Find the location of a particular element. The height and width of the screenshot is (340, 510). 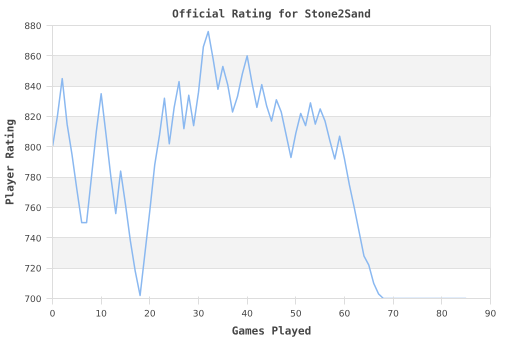

y-tick-label: 720 is located at coordinates (33, 269).